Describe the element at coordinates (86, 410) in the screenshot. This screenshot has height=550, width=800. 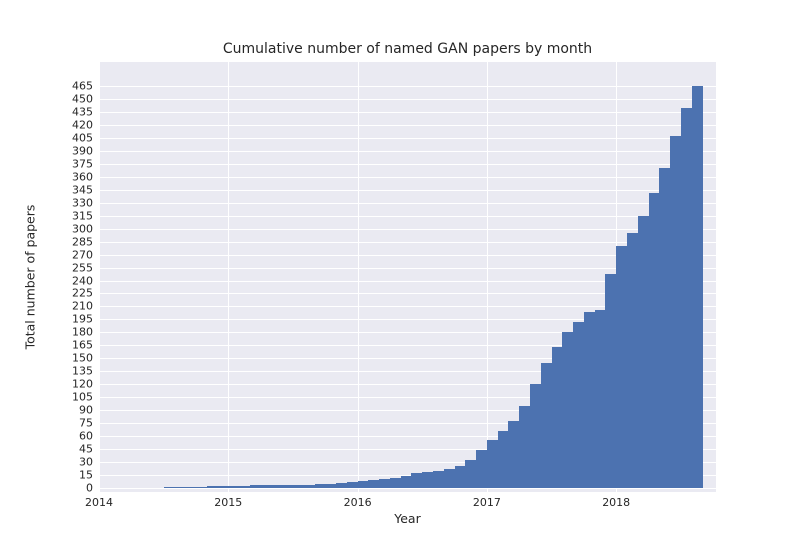
I see `y-tick-label: 90` at that location.